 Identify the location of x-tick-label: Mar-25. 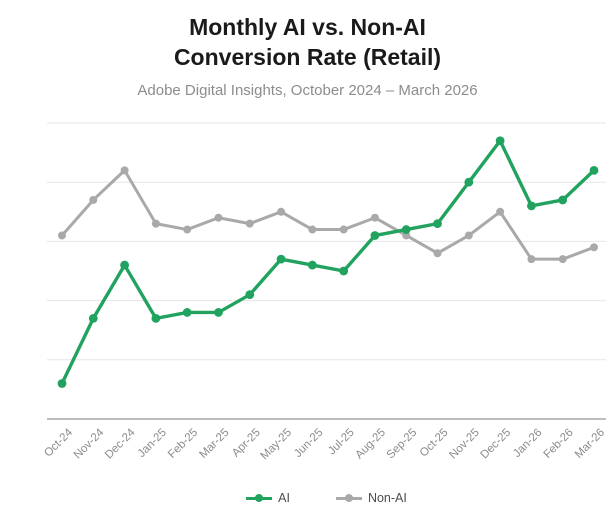
(214, 444).